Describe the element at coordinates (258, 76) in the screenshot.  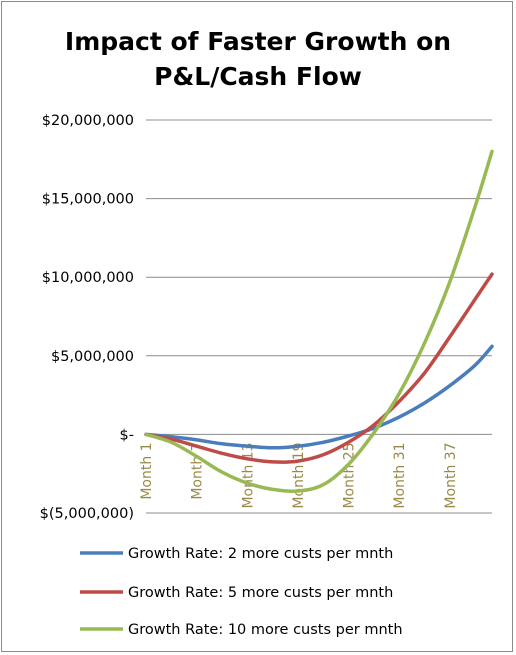
I see `chart-title-line-2: P&L/Cash Flow` at that location.